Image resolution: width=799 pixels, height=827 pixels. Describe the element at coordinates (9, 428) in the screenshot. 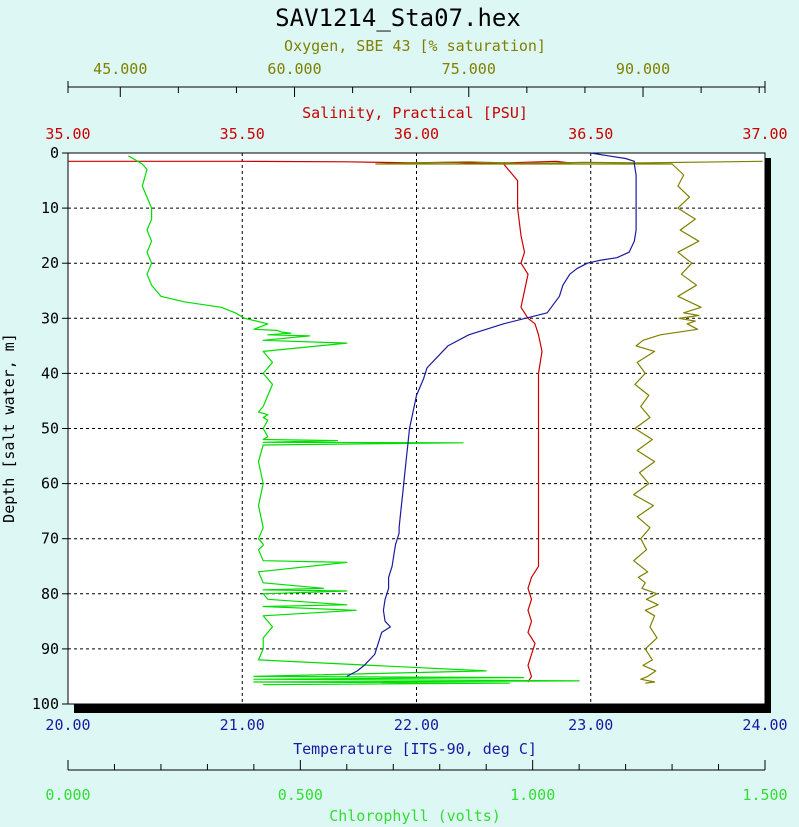

I see `y-axis-label: Depth [salt water, m]` at that location.